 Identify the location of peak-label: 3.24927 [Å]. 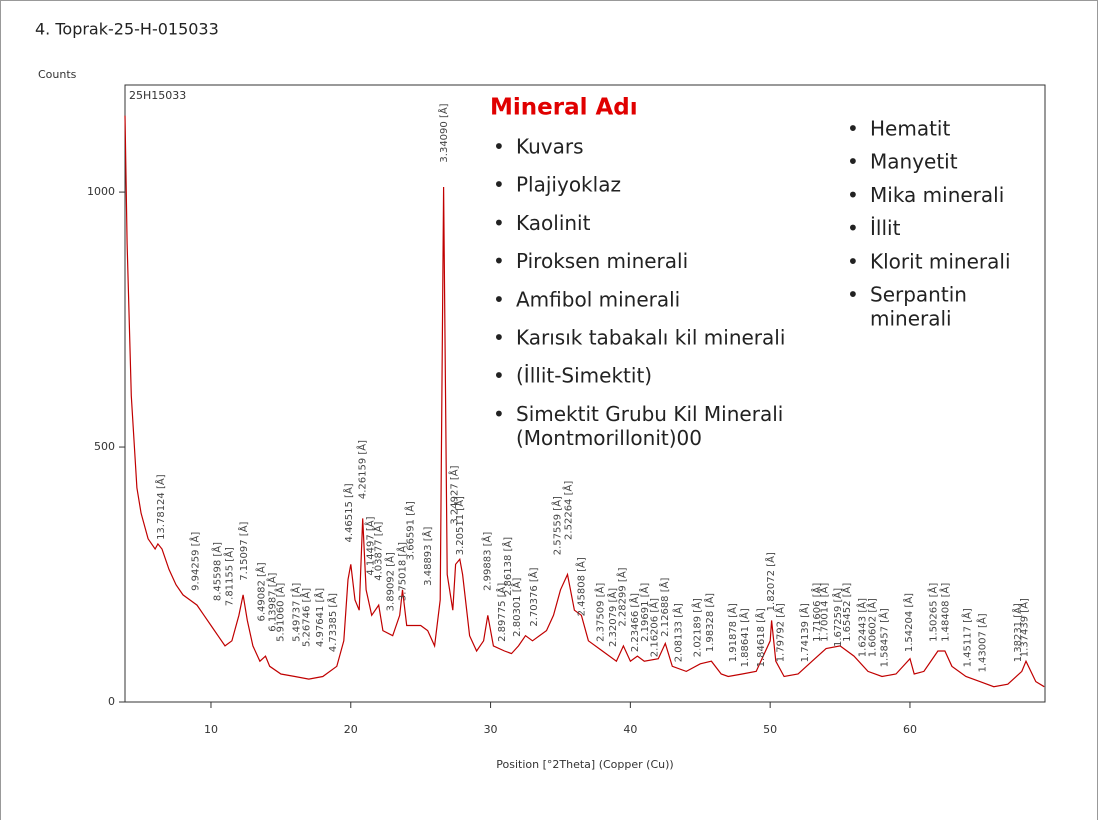
(454, 494).